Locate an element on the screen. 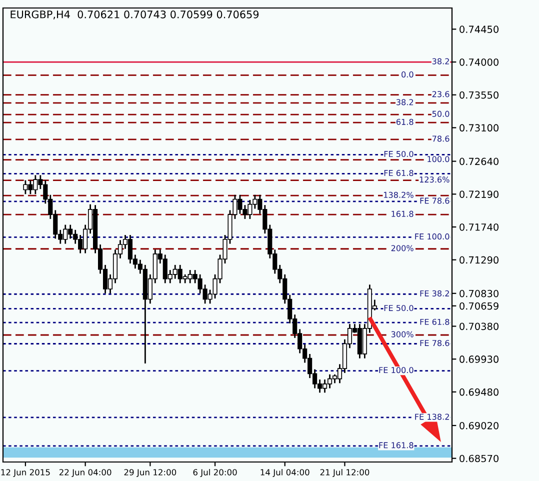 The image size is (539, 481). y-tick-label: 0.72640 is located at coordinates (479, 162).